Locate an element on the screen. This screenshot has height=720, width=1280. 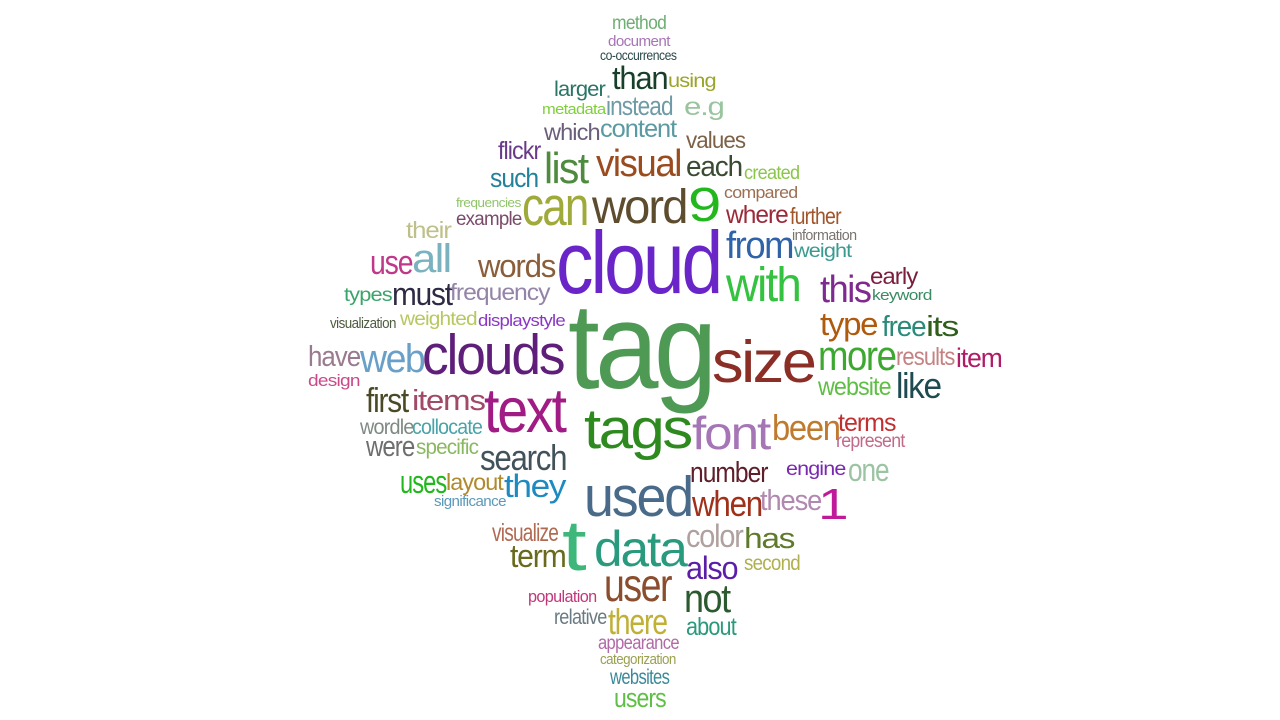
cloud-word: frequencies is located at coordinates (488, 203).